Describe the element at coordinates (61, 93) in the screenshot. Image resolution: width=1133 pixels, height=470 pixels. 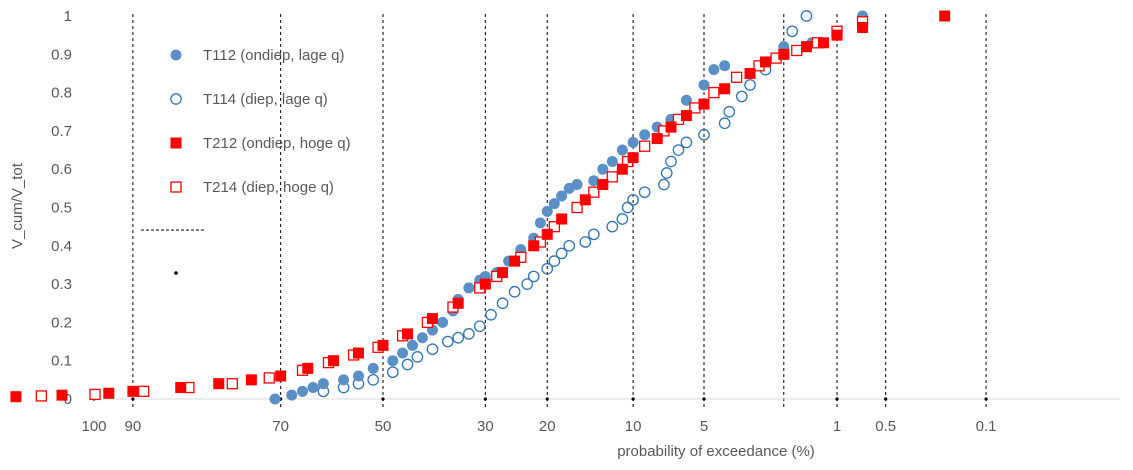
I see `y-tick-label: 0.8` at that location.